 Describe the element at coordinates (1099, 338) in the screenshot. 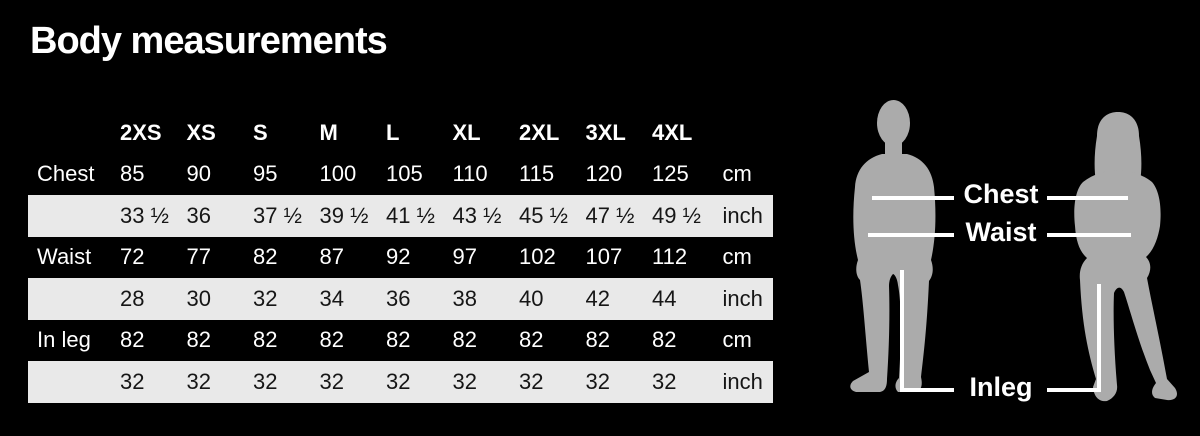

I see `inleg-line-female-vertical` at that location.